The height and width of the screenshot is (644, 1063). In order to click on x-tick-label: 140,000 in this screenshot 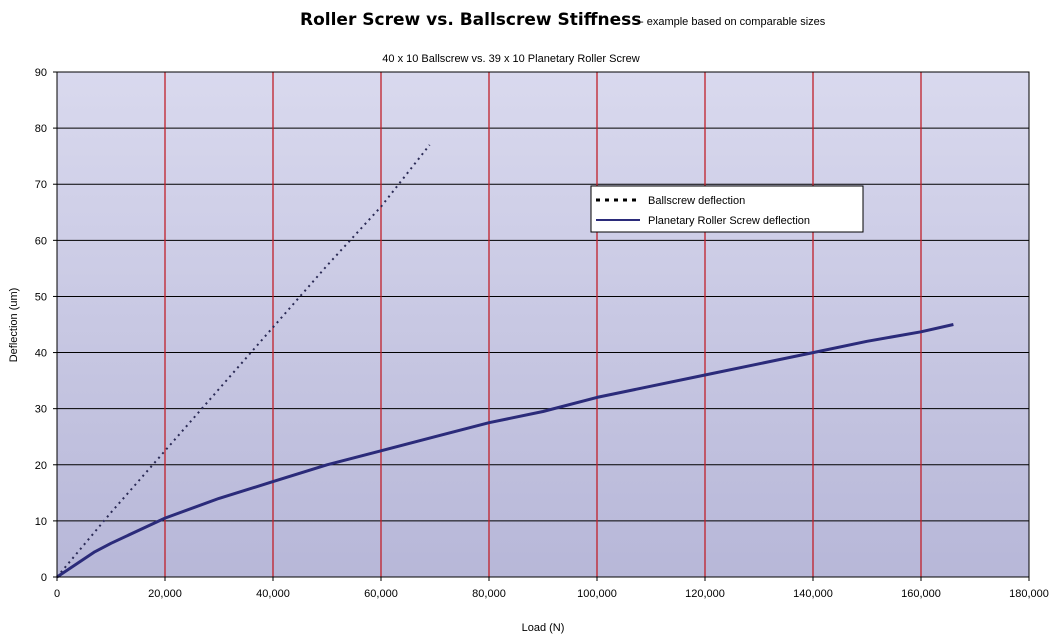, I will do `click(813, 594)`.